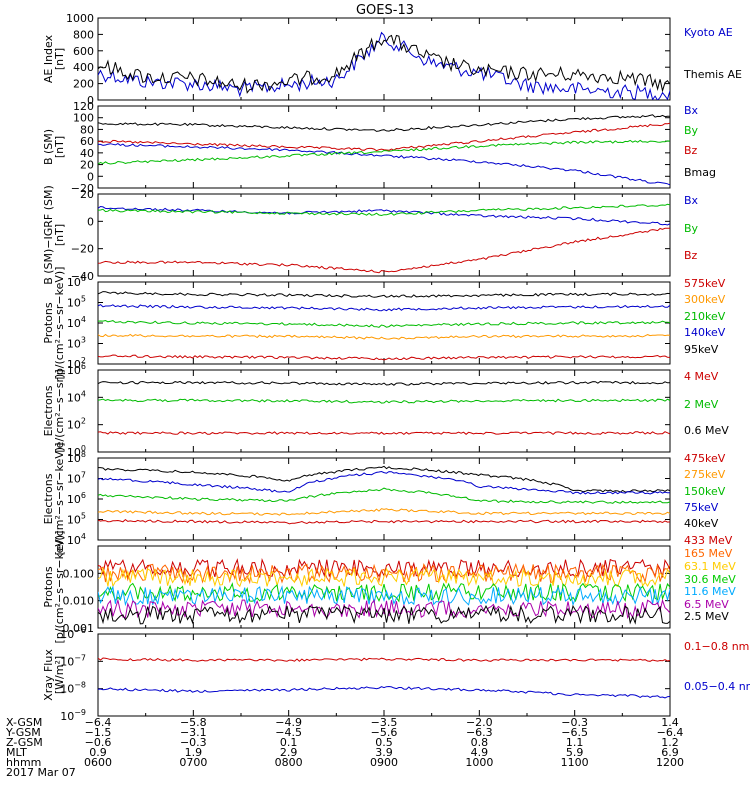  I want to click on y-tick-label: 10⁵, so click(76, 302).